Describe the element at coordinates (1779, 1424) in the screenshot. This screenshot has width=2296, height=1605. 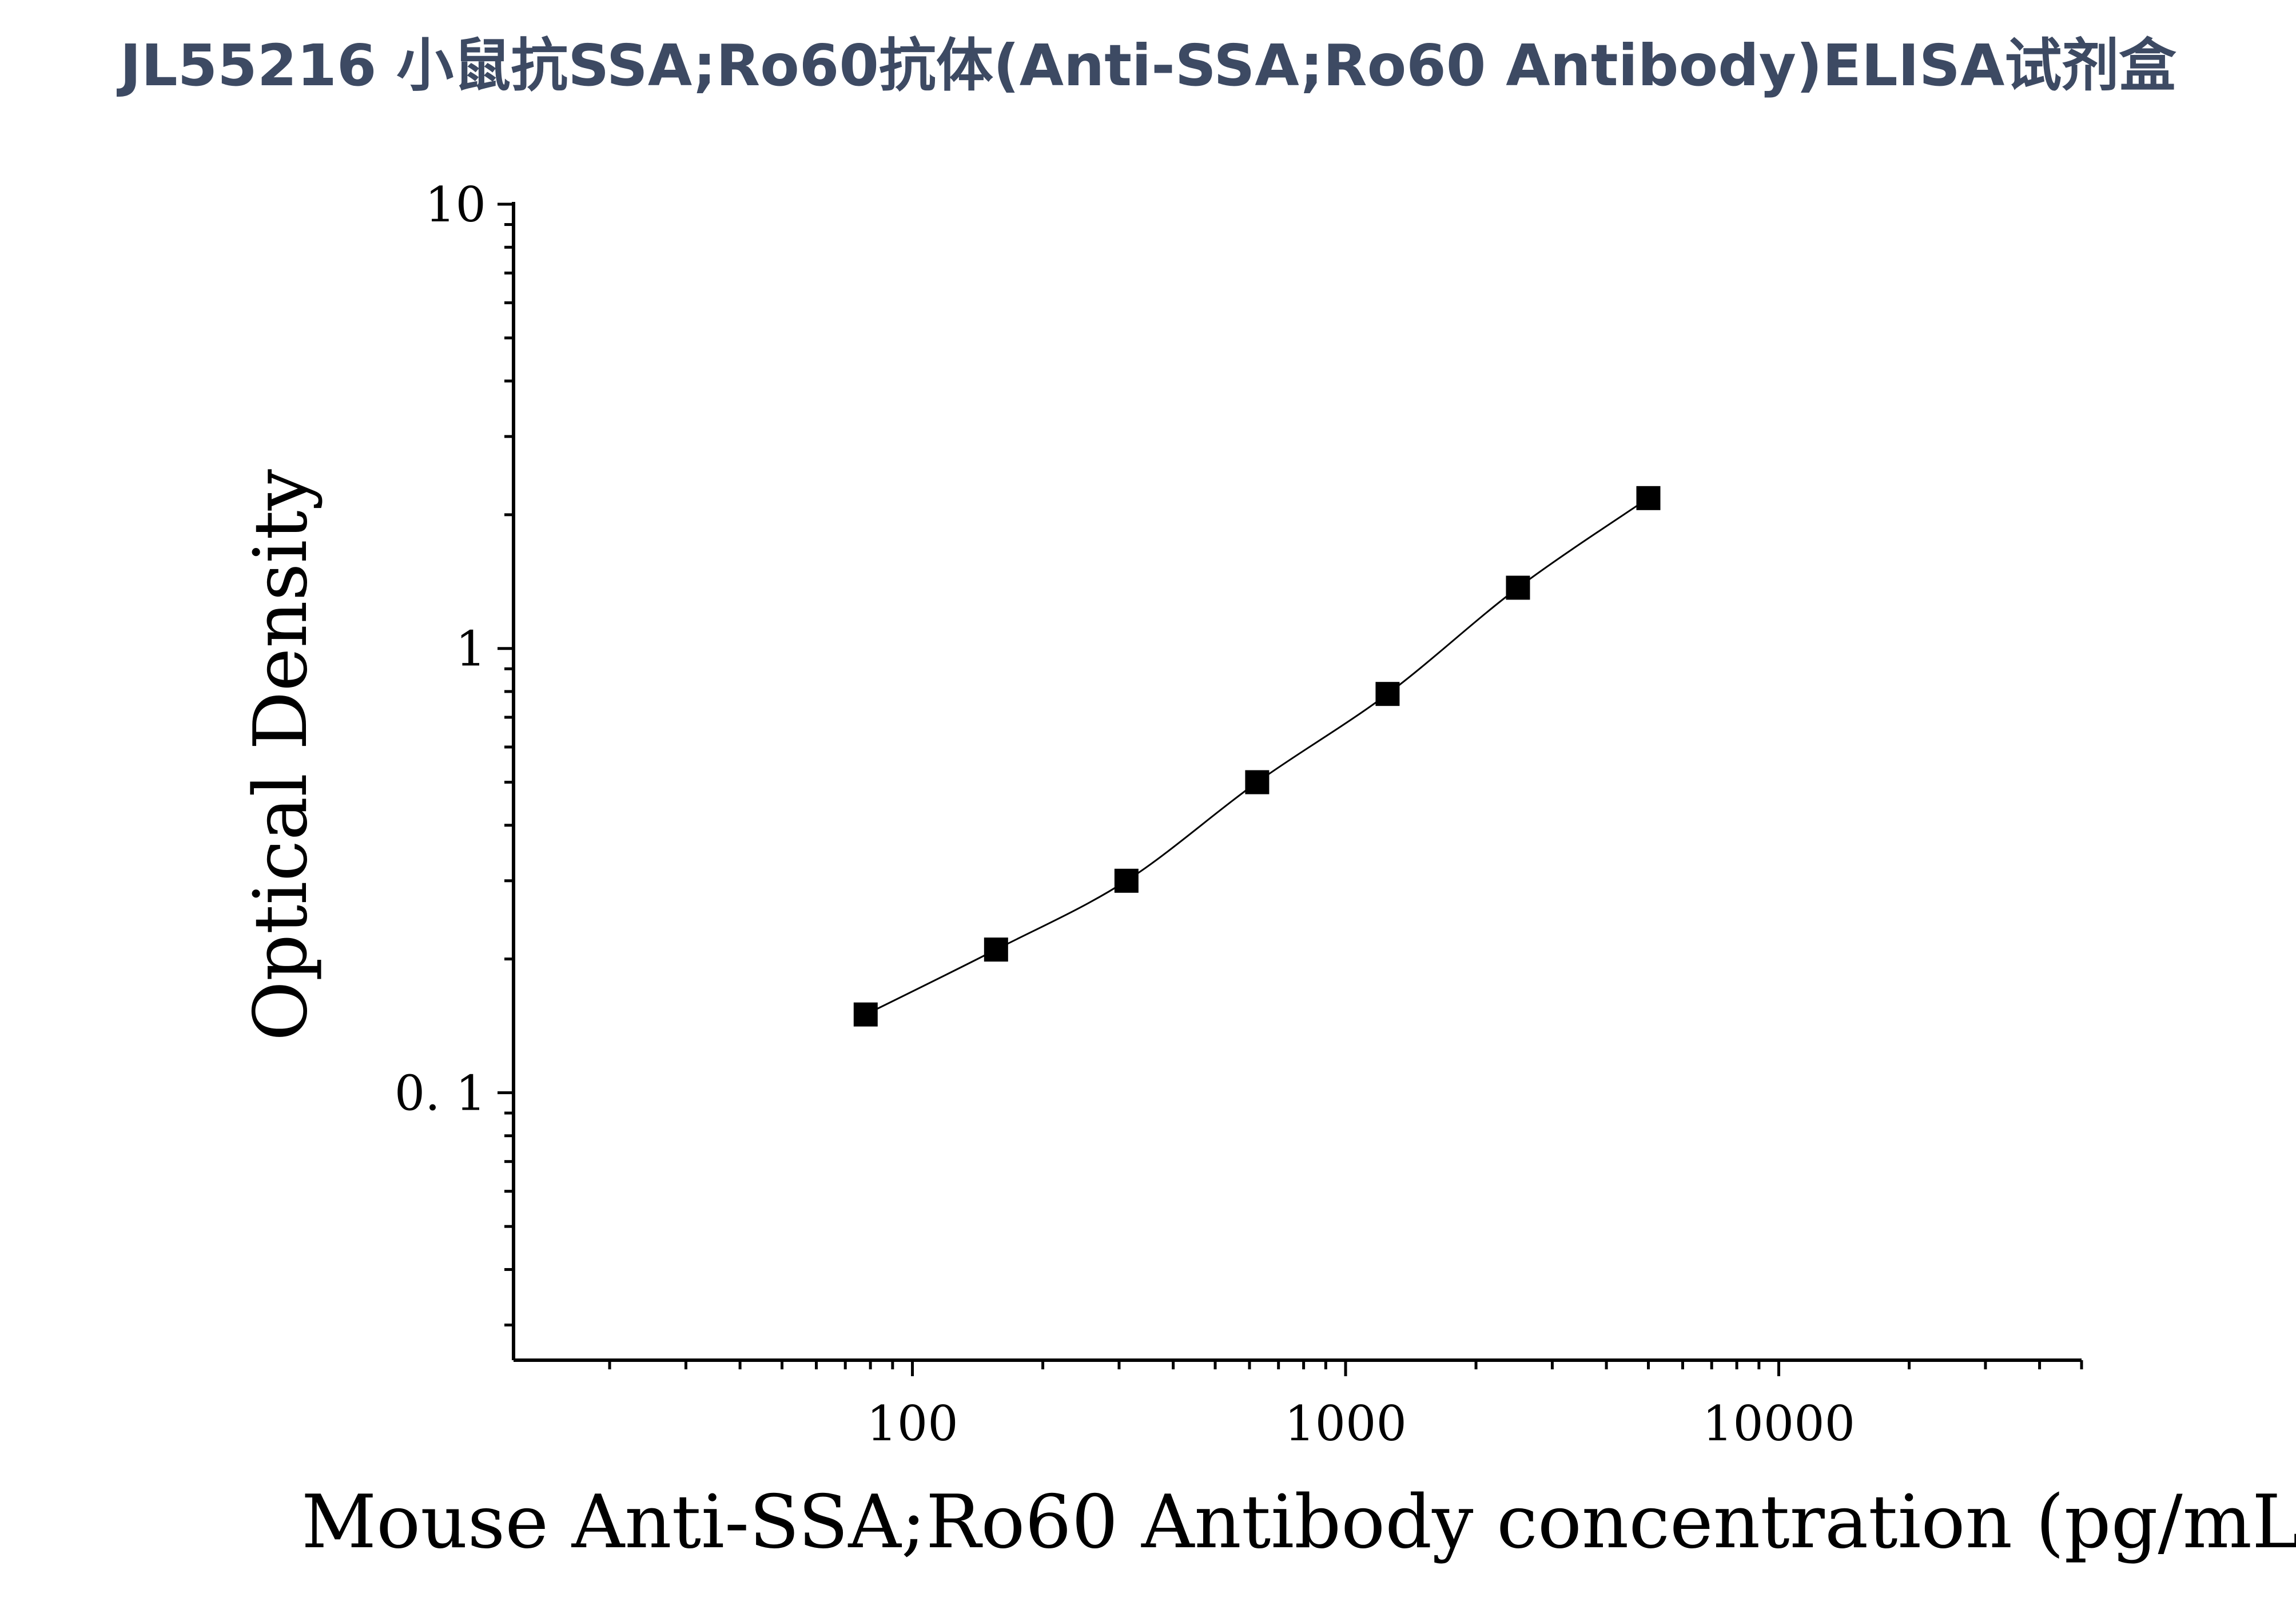
I see `x-tick-label: 10000` at that location.